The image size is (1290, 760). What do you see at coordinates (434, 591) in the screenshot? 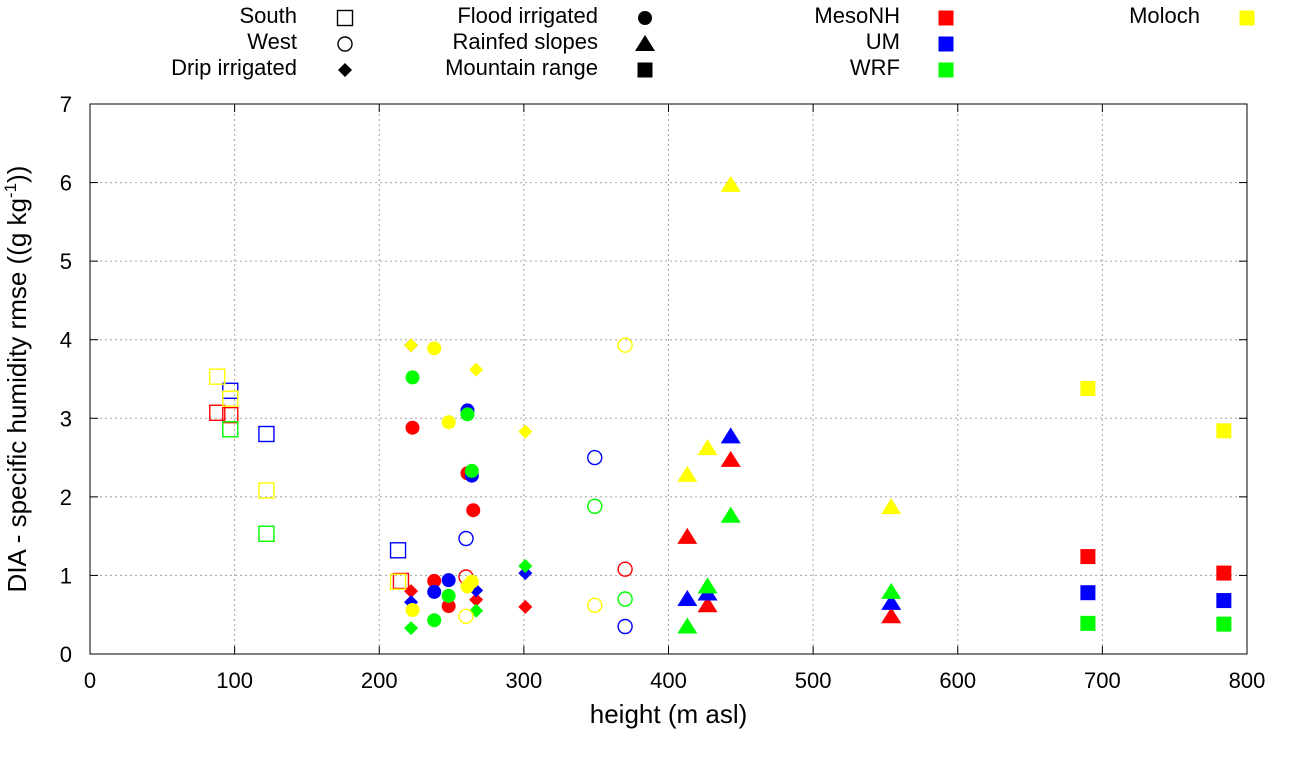
I see `data-point-um-circle` at bounding box center [434, 591].